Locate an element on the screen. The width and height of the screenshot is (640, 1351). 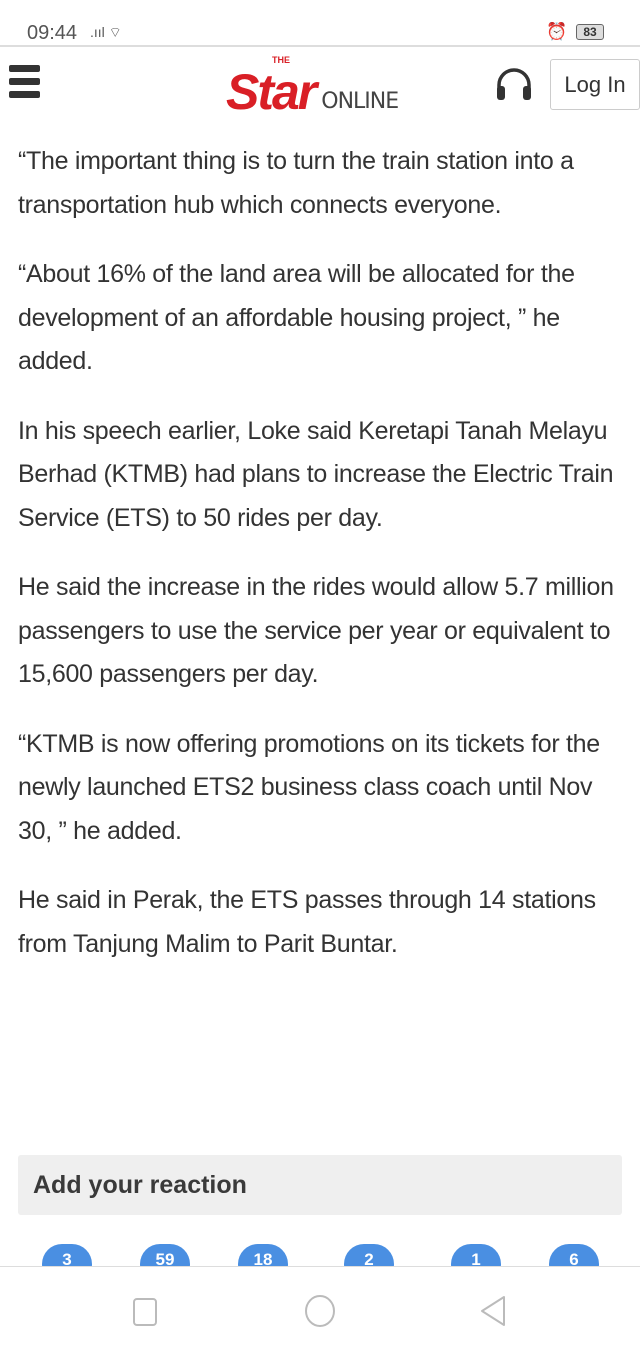
hamburger-menu-icon is located at coordinates (24, 83).